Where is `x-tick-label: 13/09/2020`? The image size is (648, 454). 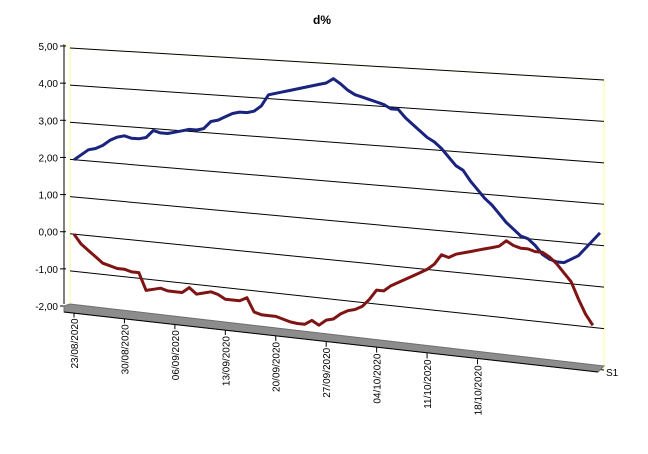
x-tick-label: 13/09/2020 is located at coordinates (226, 361).